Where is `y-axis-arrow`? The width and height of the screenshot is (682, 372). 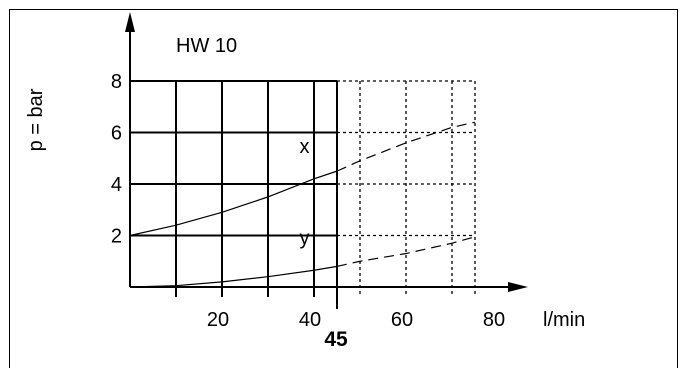 y-axis-arrow is located at coordinates (130, 22).